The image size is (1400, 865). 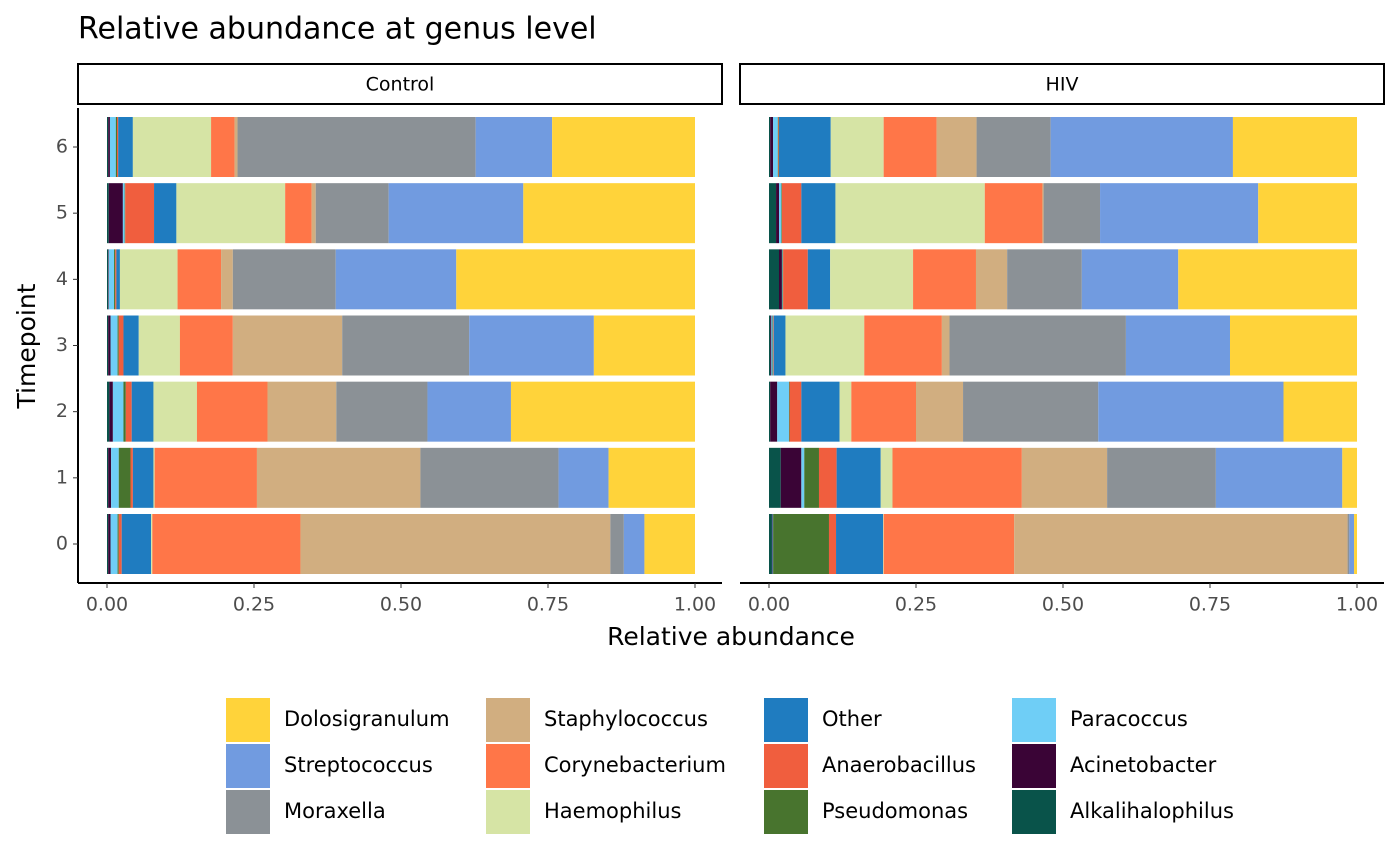 I want to click on legend-label: Haemophilus, so click(x=612, y=811).